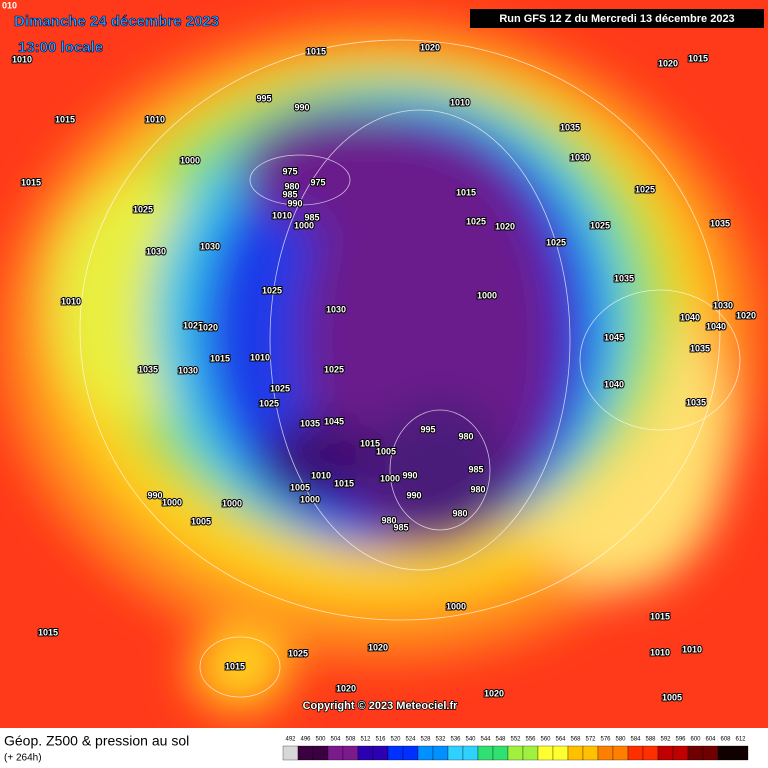 This screenshot has width=768, height=768. What do you see at coordinates (650, 740) in the screenshot?
I see `colorbar-label: 588` at bounding box center [650, 740].